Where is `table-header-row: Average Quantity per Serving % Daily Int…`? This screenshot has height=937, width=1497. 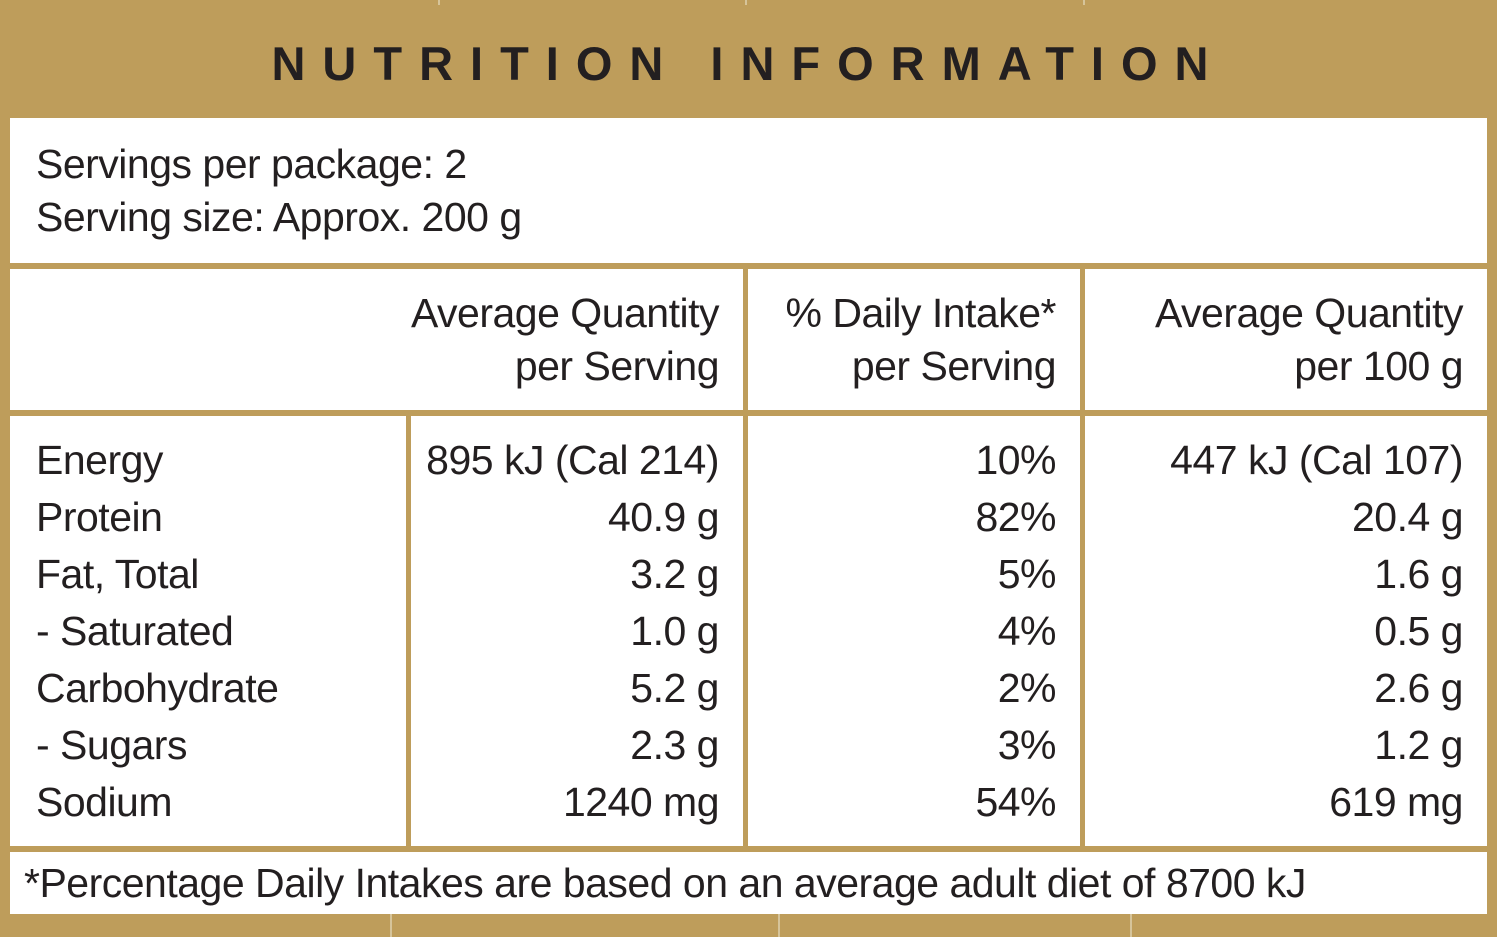 table-header-row: Average Quantity per Serving % Daily Int… is located at coordinates (748, 339).